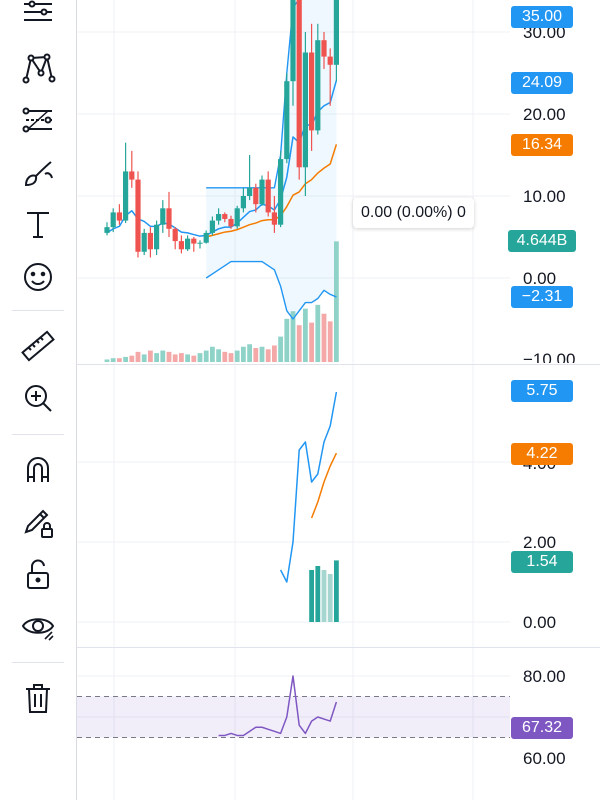 Image resolution: width=600 pixels, height=800 pixels. What do you see at coordinates (542, 454) in the screenshot?
I see `macd-signal-label: 4.22` at bounding box center [542, 454].